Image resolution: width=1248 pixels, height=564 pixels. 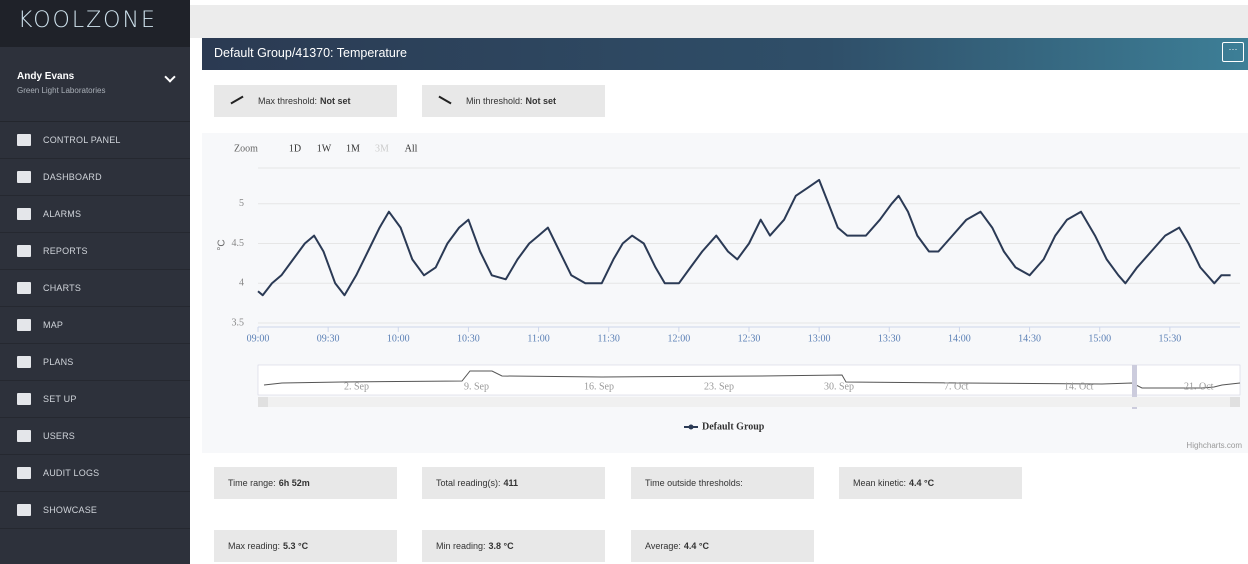 What do you see at coordinates (246, 148) in the screenshot?
I see `zoom-label: Zoom` at bounding box center [246, 148].